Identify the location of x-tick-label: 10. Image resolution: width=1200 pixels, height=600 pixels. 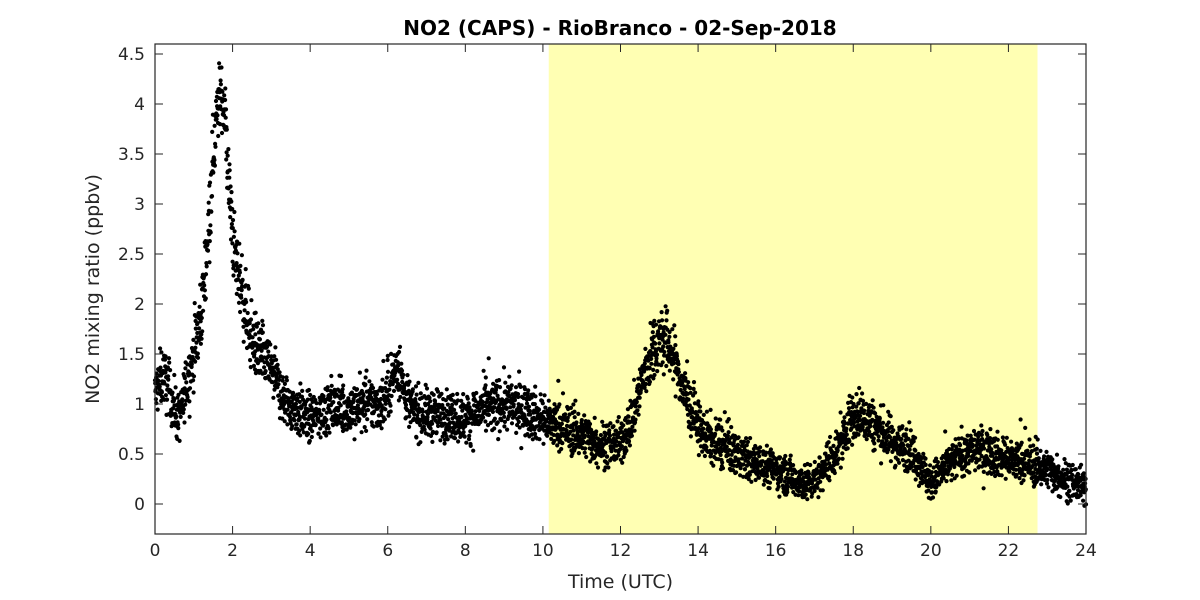
(543, 551).